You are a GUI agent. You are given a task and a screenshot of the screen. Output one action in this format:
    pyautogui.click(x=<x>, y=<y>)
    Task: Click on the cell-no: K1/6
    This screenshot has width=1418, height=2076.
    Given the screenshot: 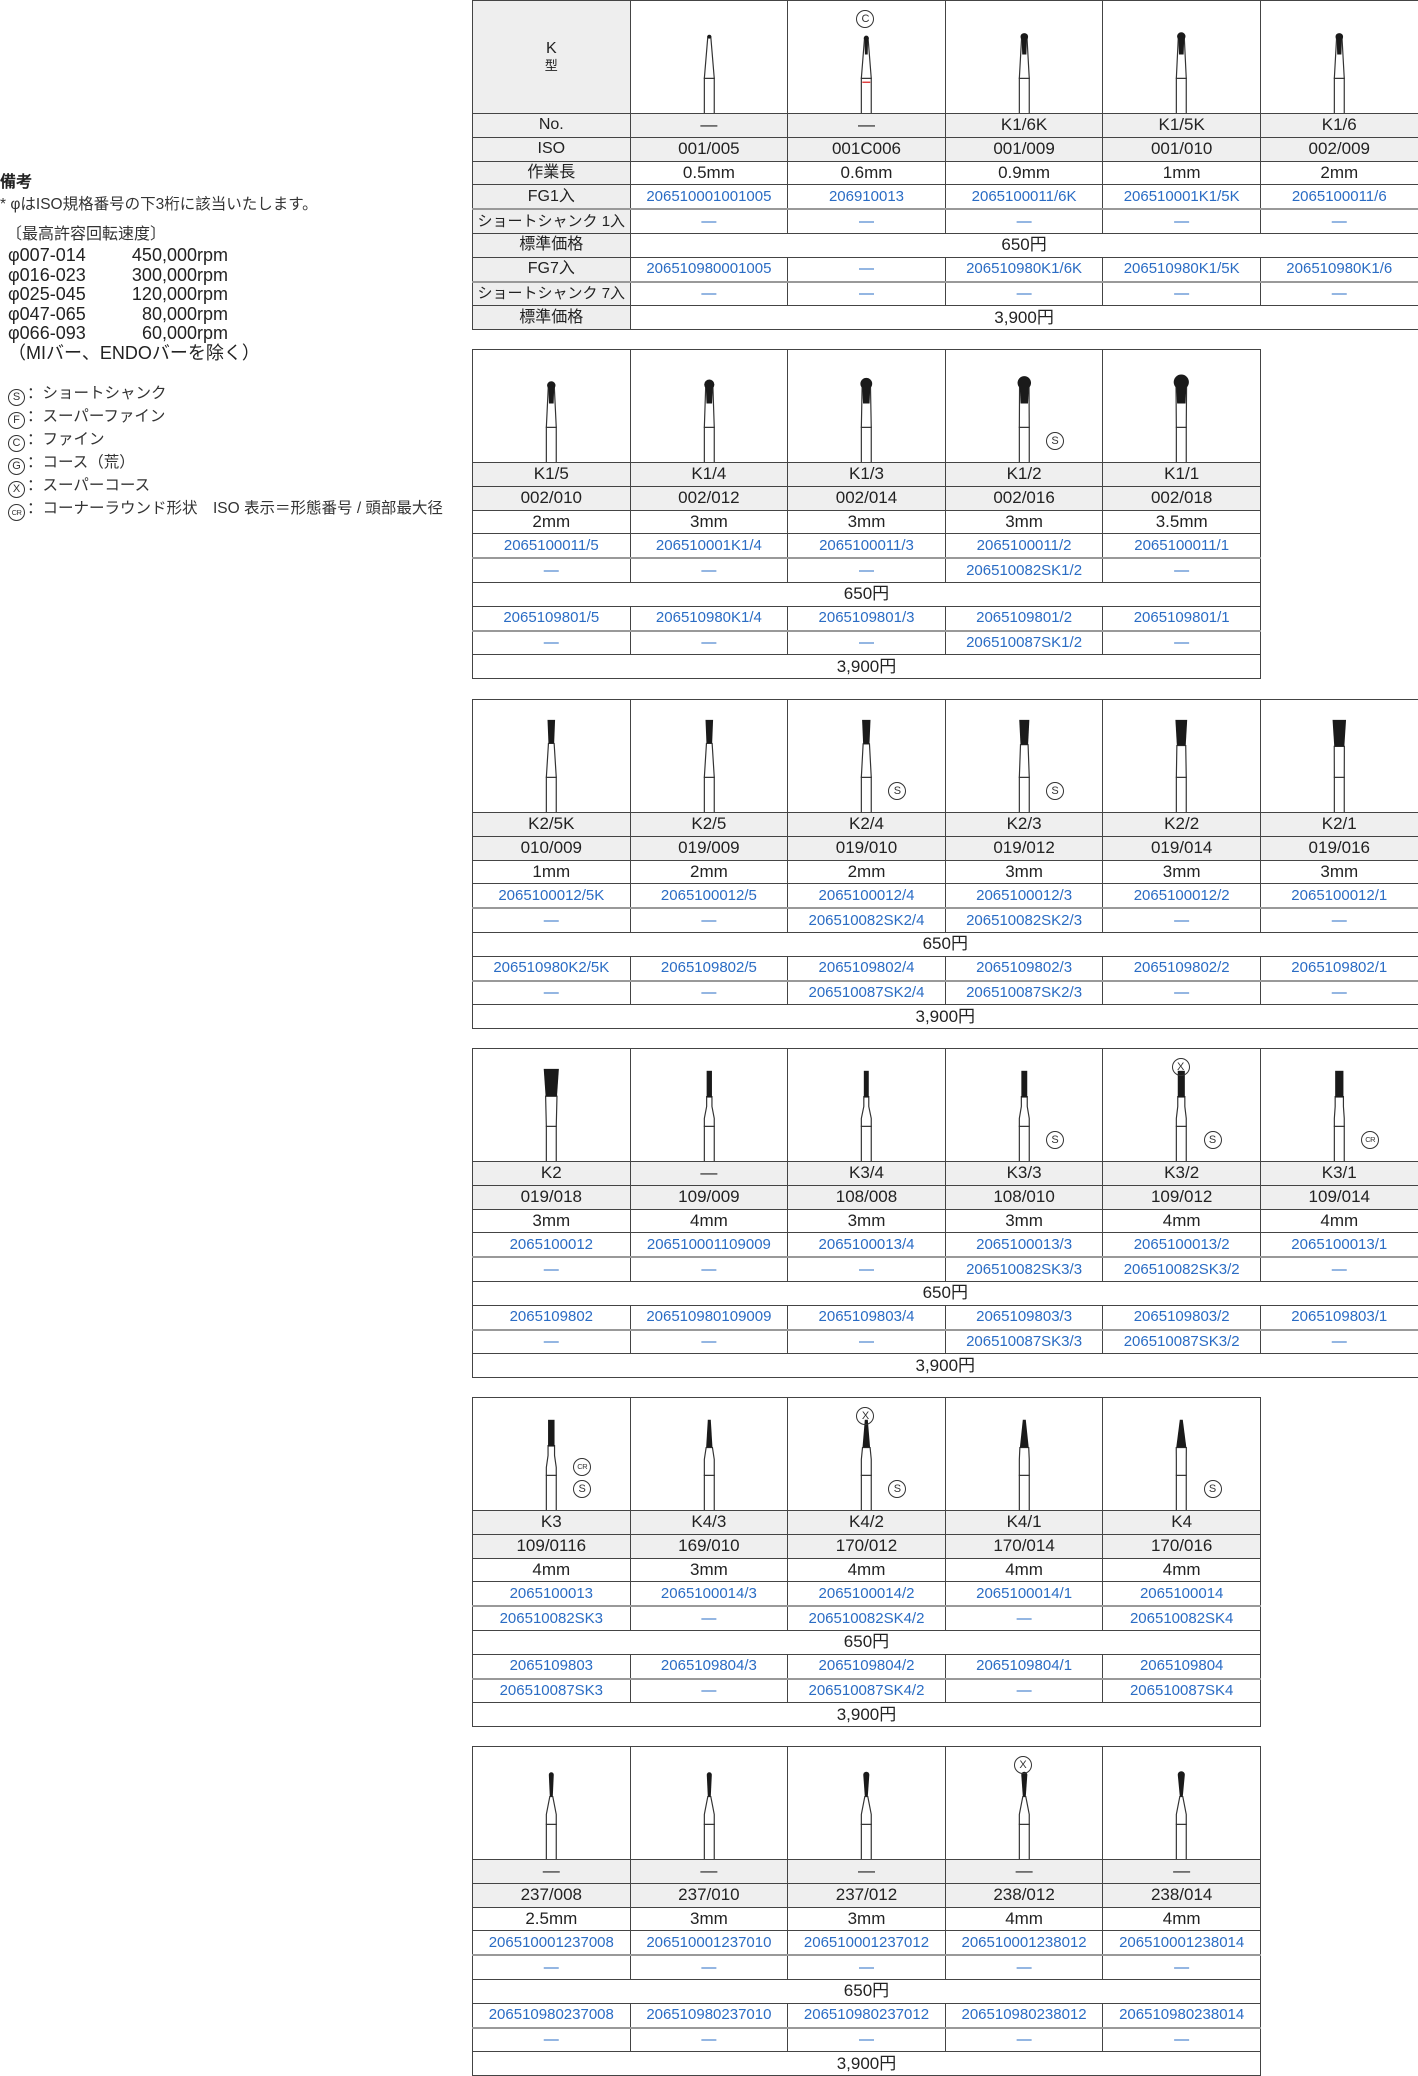 What is the action you would take?
    pyautogui.click(x=1339, y=126)
    